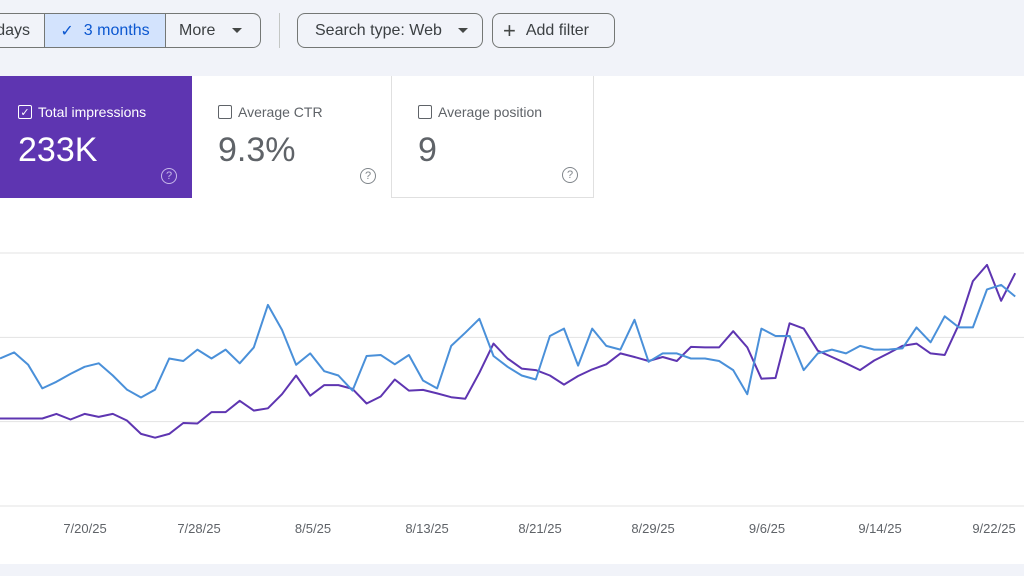 This screenshot has height=576, width=1024. I want to click on ctr-value: 9.3%, so click(257, 150).